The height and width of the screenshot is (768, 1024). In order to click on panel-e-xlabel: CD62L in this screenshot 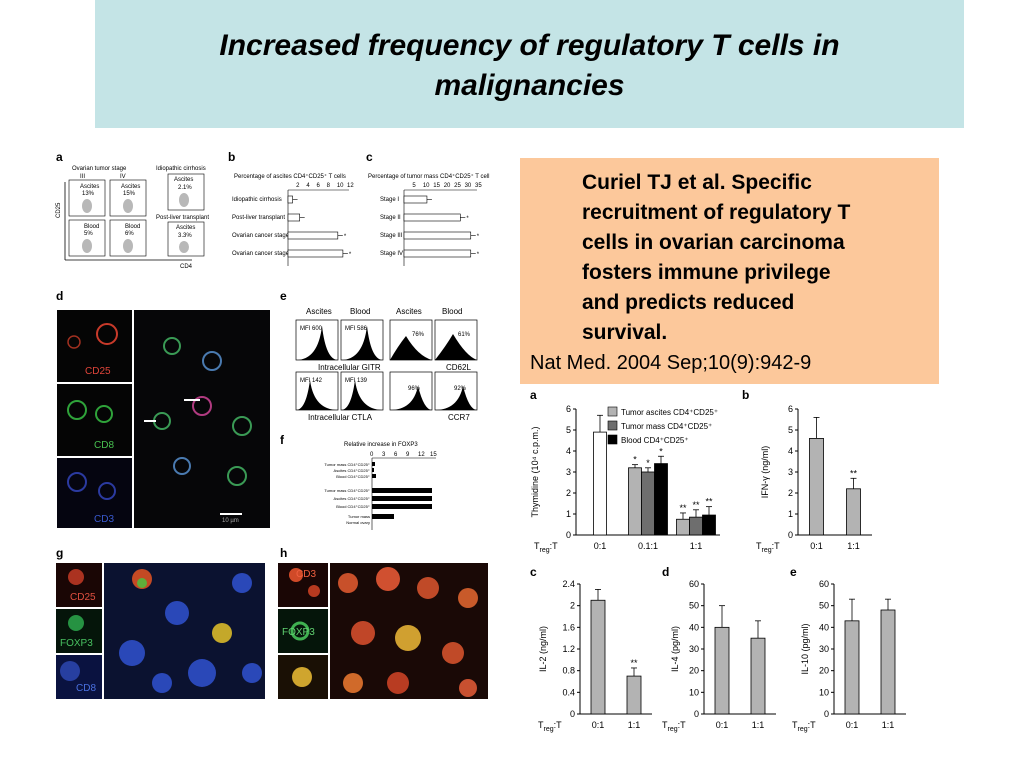, I will do `click(458, 367)`.